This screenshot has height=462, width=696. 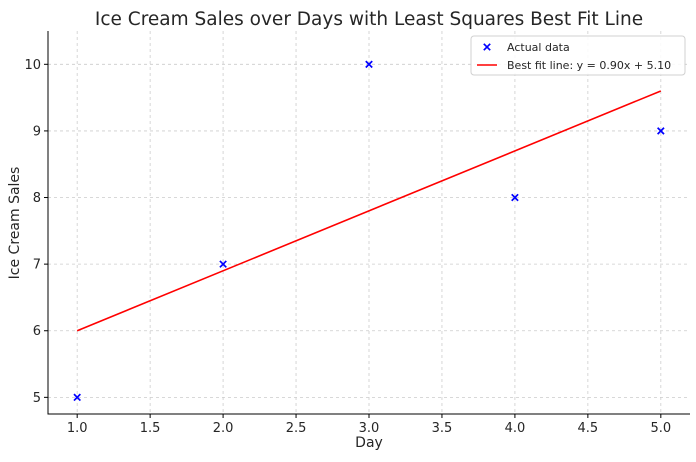 I want to click on x-tick-label: 3.0, so click(x=369, y=428).